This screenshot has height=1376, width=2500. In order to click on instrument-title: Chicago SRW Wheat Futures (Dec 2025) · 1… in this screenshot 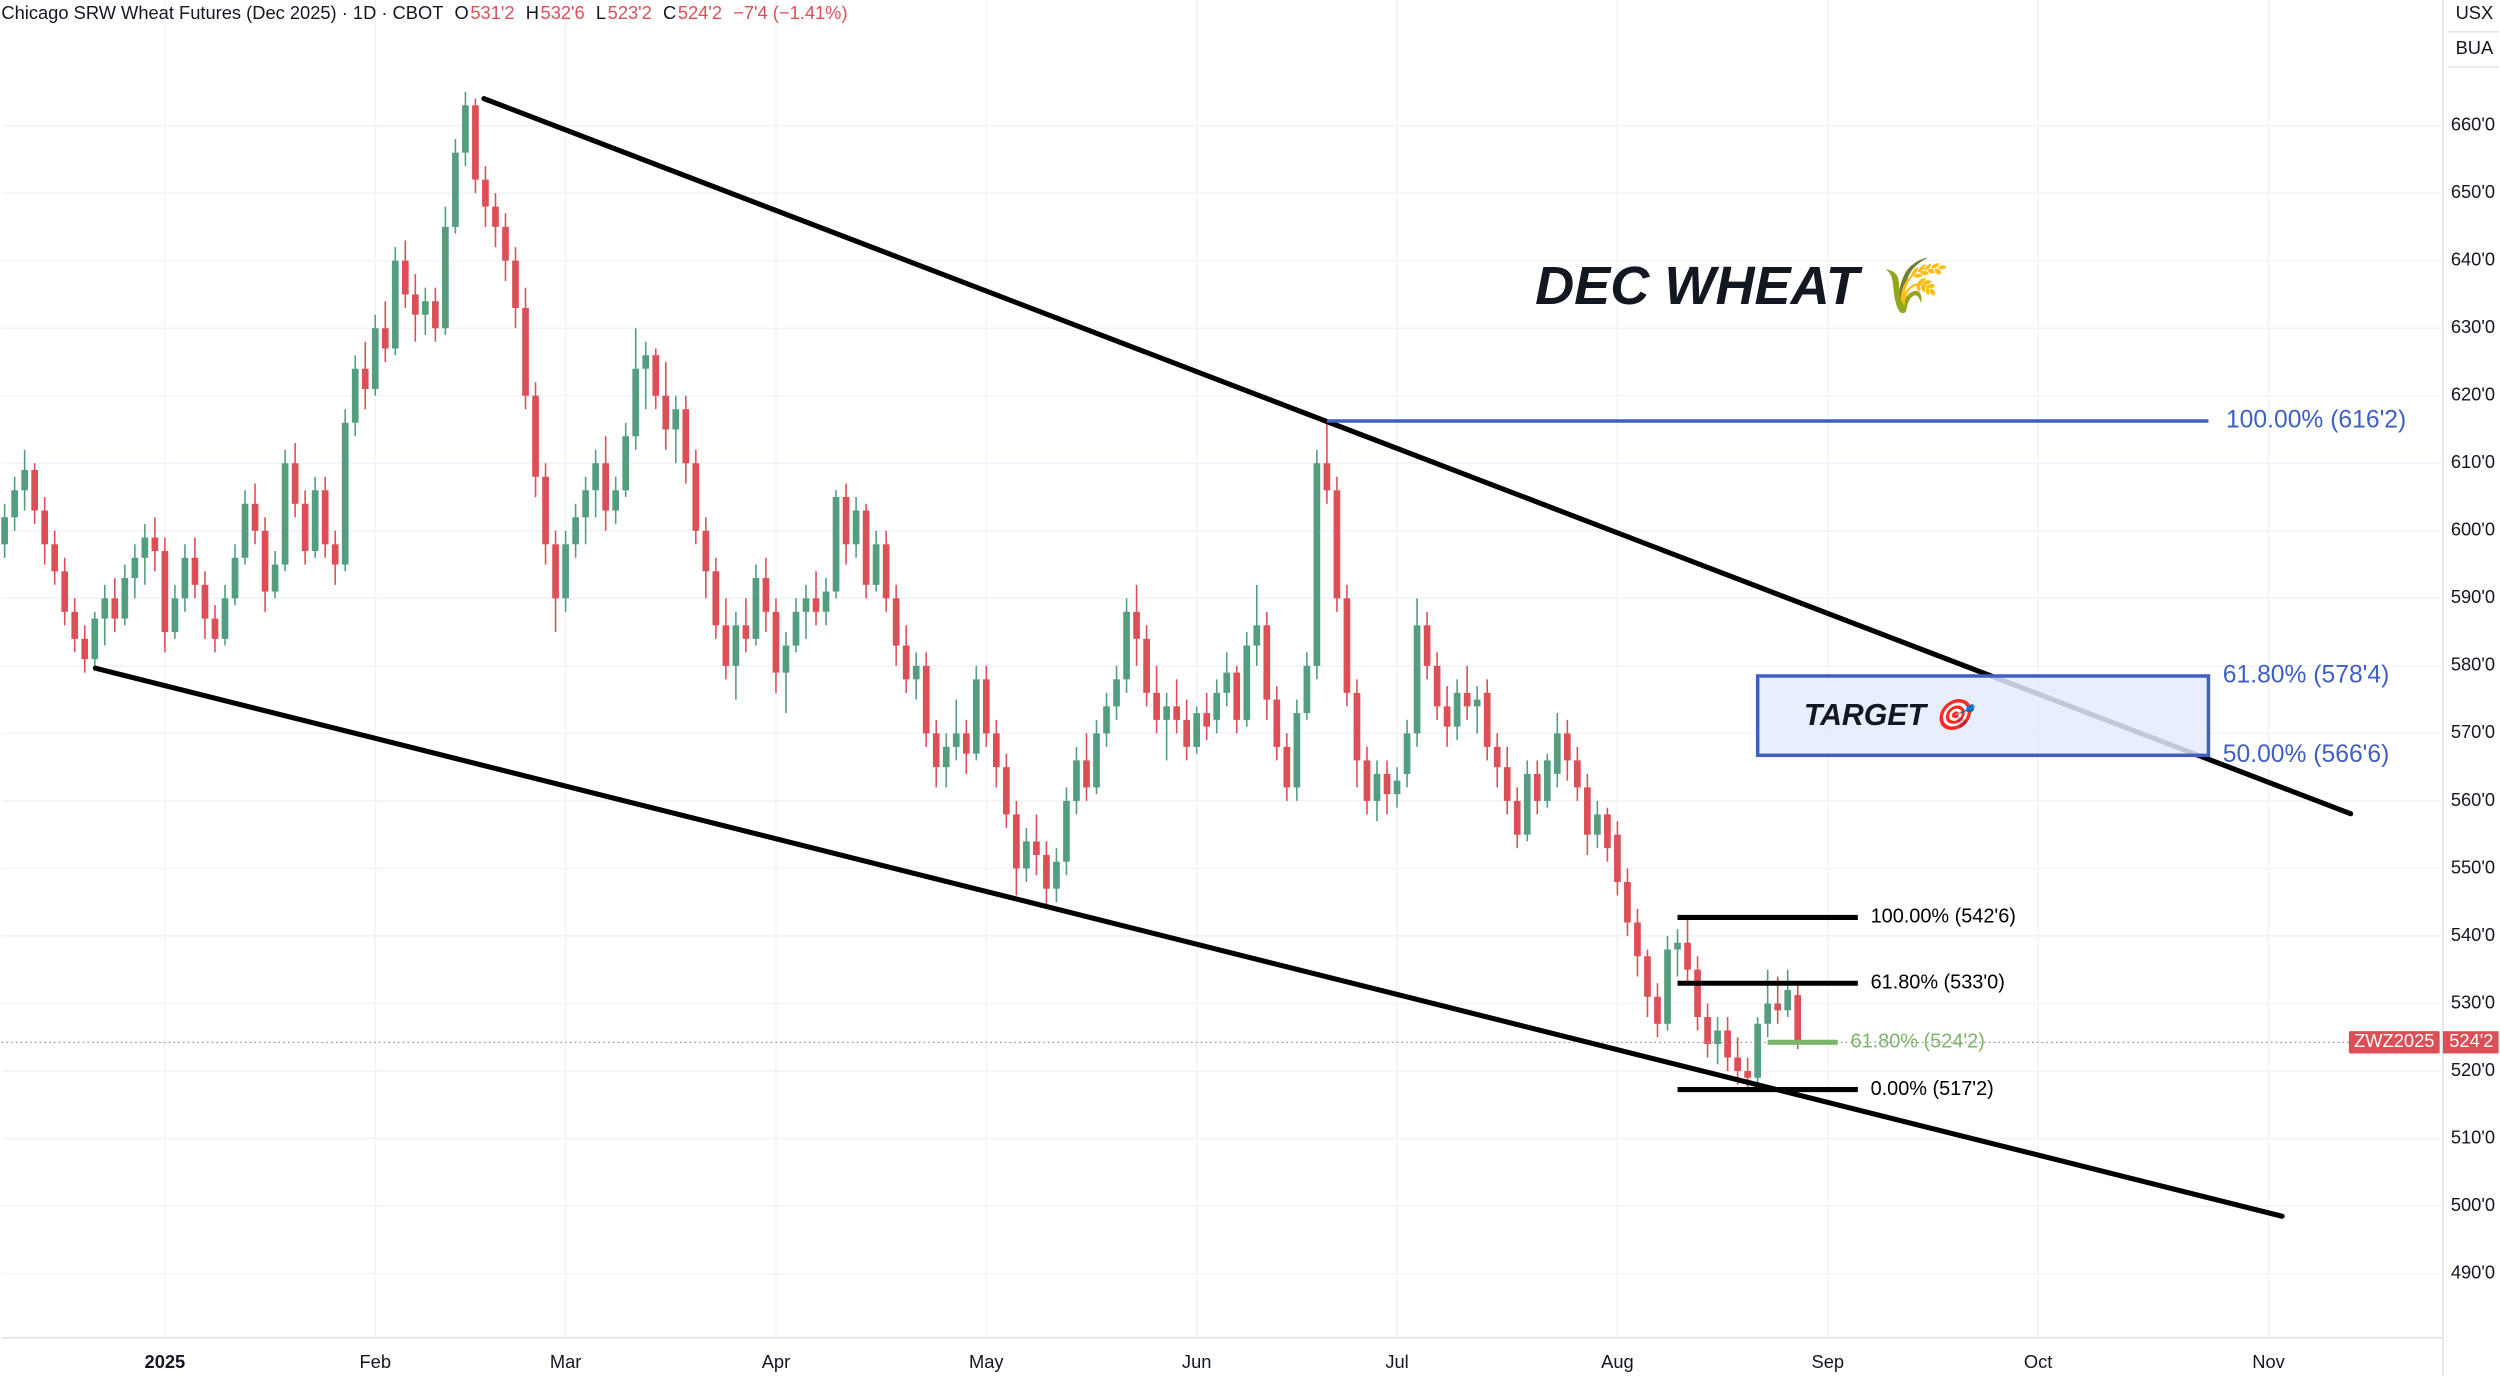, I will do `click(222, 12)`.